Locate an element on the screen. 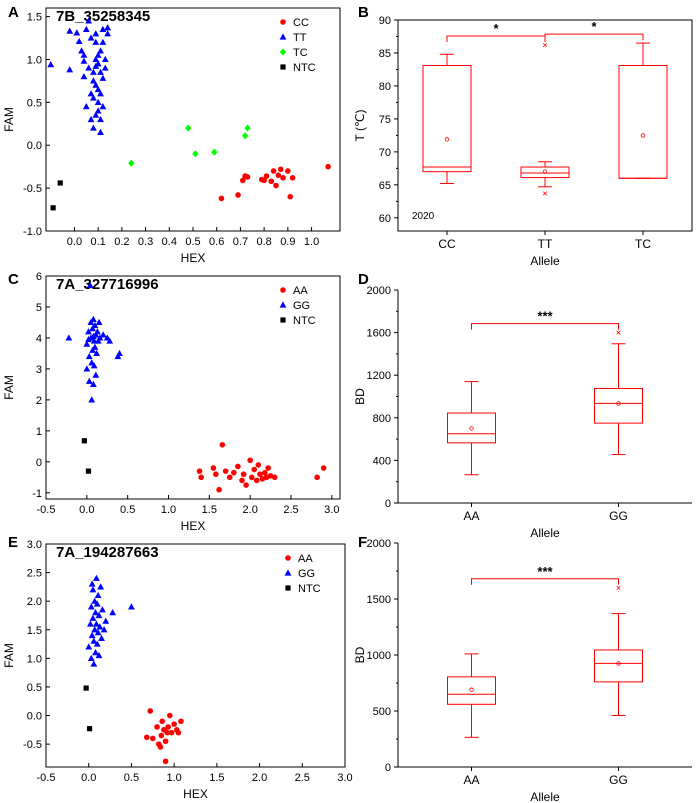  y-tick-label: 3.0 is located at coordinates (34, 545).